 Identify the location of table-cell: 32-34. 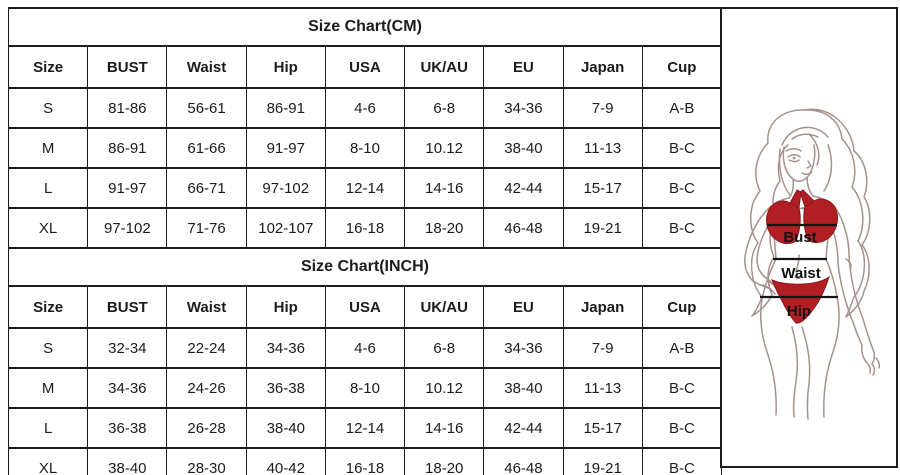
(127, 348).